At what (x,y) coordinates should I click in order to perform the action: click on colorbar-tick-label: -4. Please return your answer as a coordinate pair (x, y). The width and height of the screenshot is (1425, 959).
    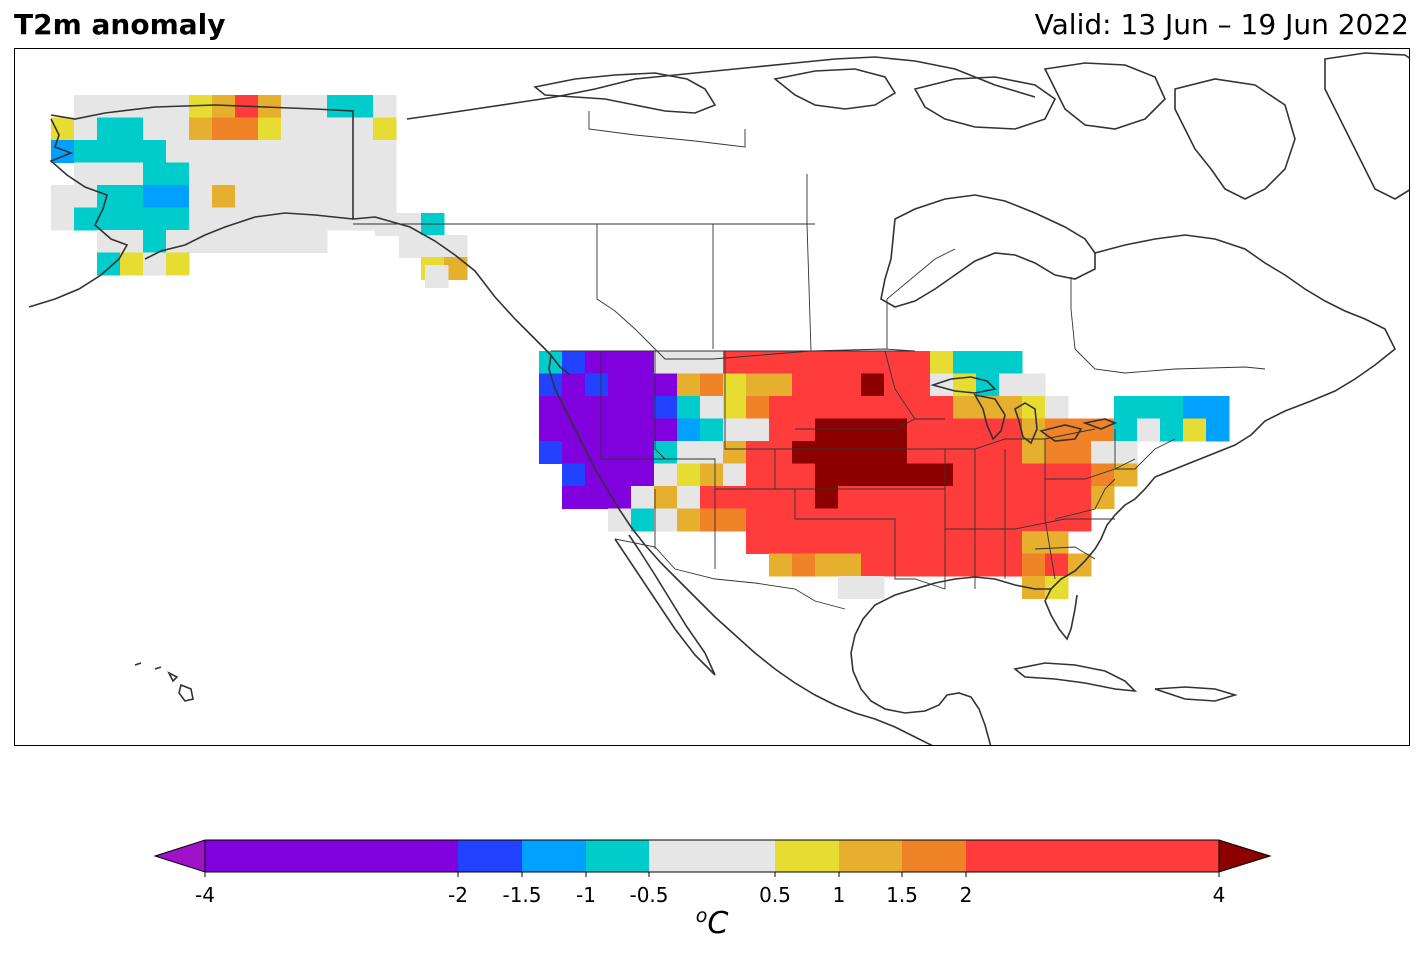
    Looking at the image, I should click on (205, 895).